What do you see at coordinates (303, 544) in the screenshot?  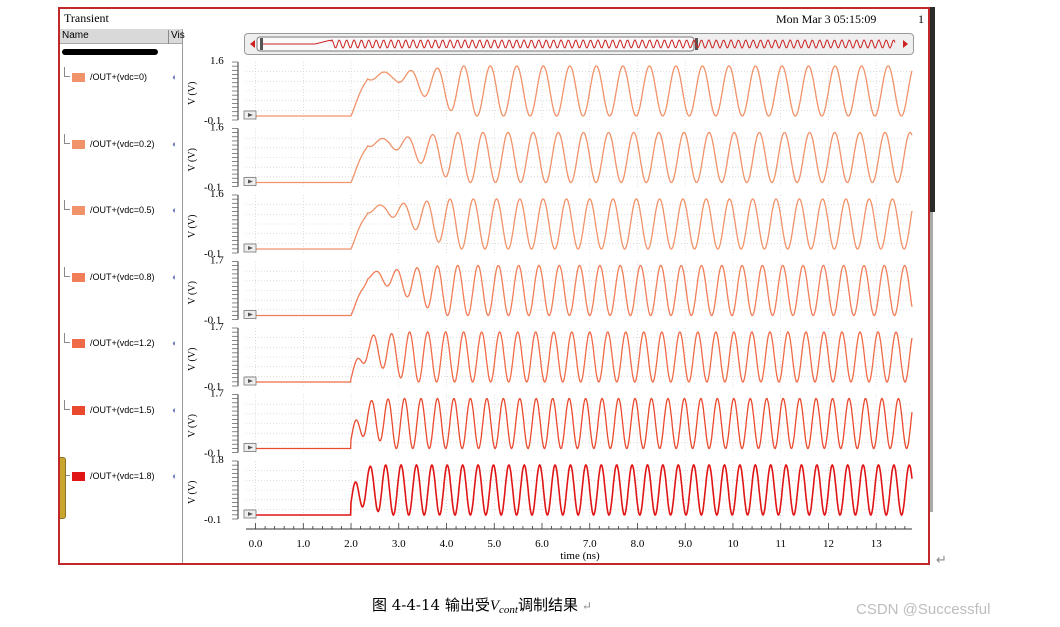 I see `x-tick-label: 1.0` at bounding box center [303, 544].